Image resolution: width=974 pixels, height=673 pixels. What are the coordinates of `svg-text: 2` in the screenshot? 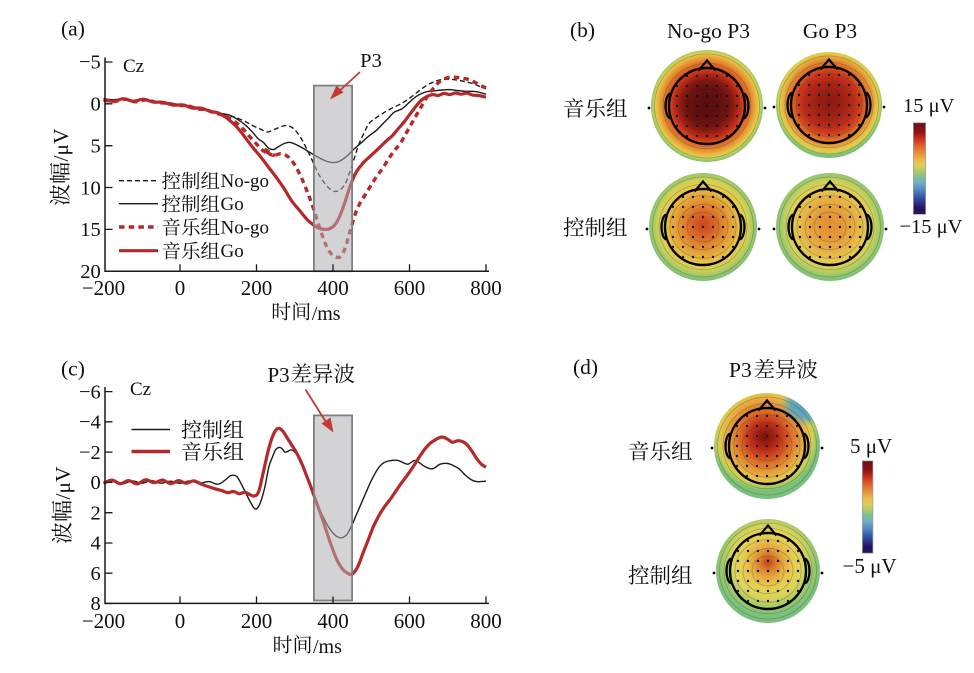 It's located at (96, 513).